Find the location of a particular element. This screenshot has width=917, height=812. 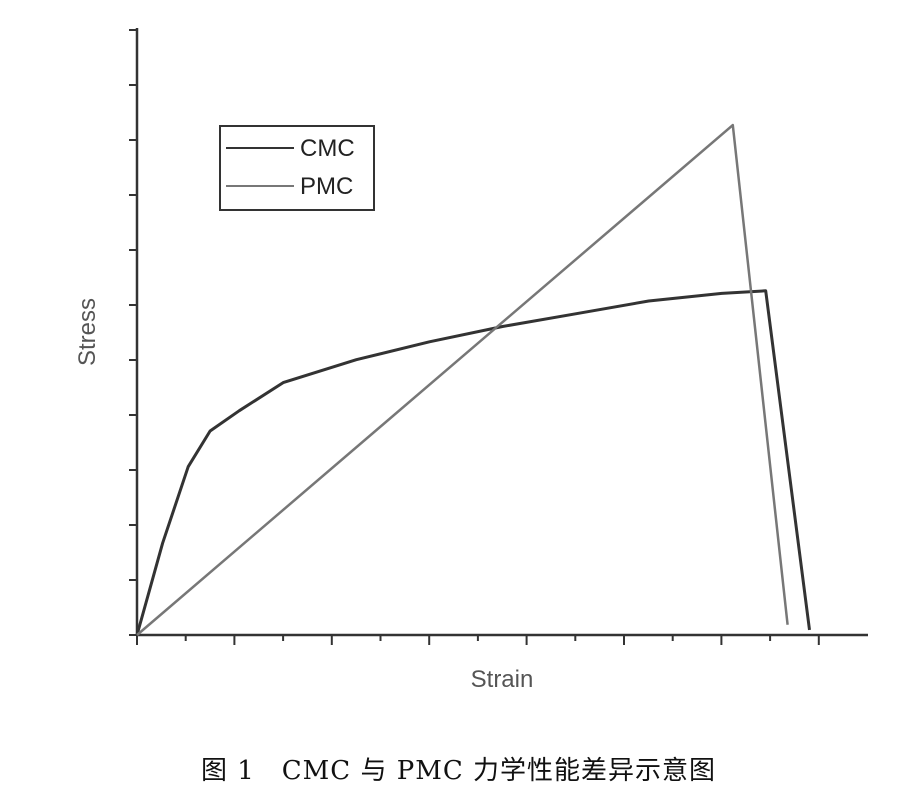

legend-label-cmc: CMC is located at coordinates (327, 148).